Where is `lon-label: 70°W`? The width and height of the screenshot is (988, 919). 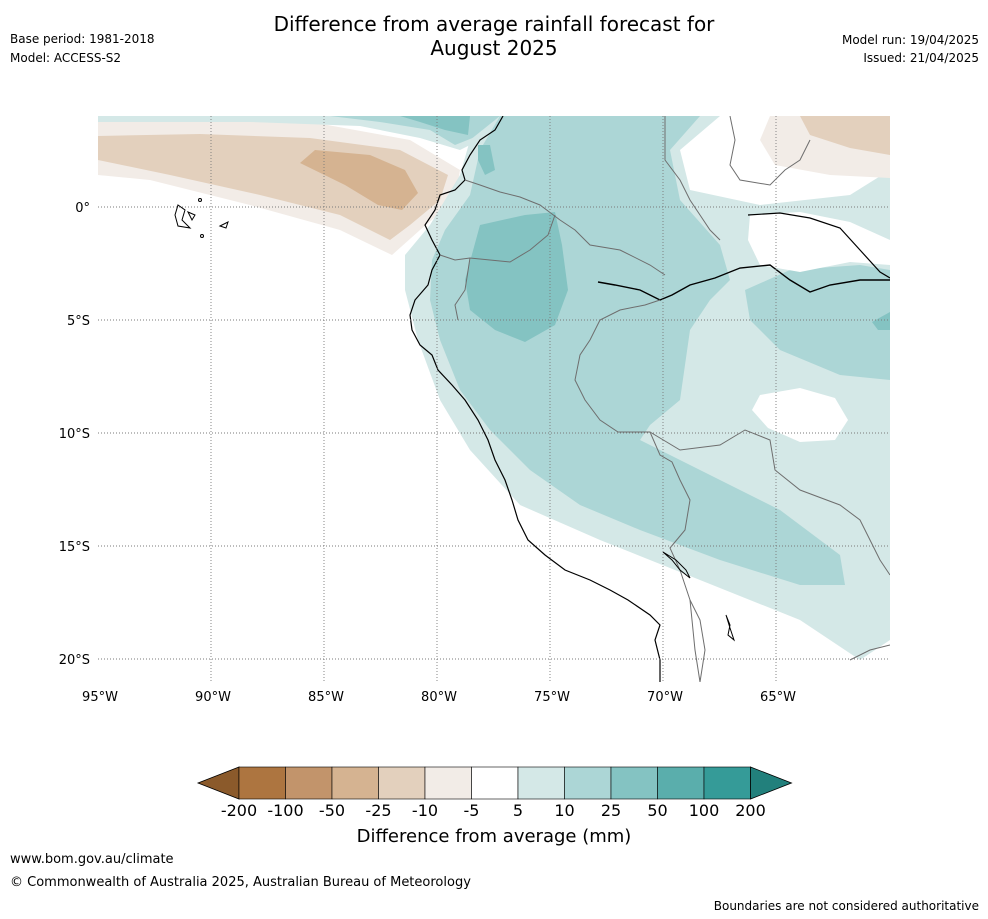
lon-label: 70°W is located at coordinates (665, 697).